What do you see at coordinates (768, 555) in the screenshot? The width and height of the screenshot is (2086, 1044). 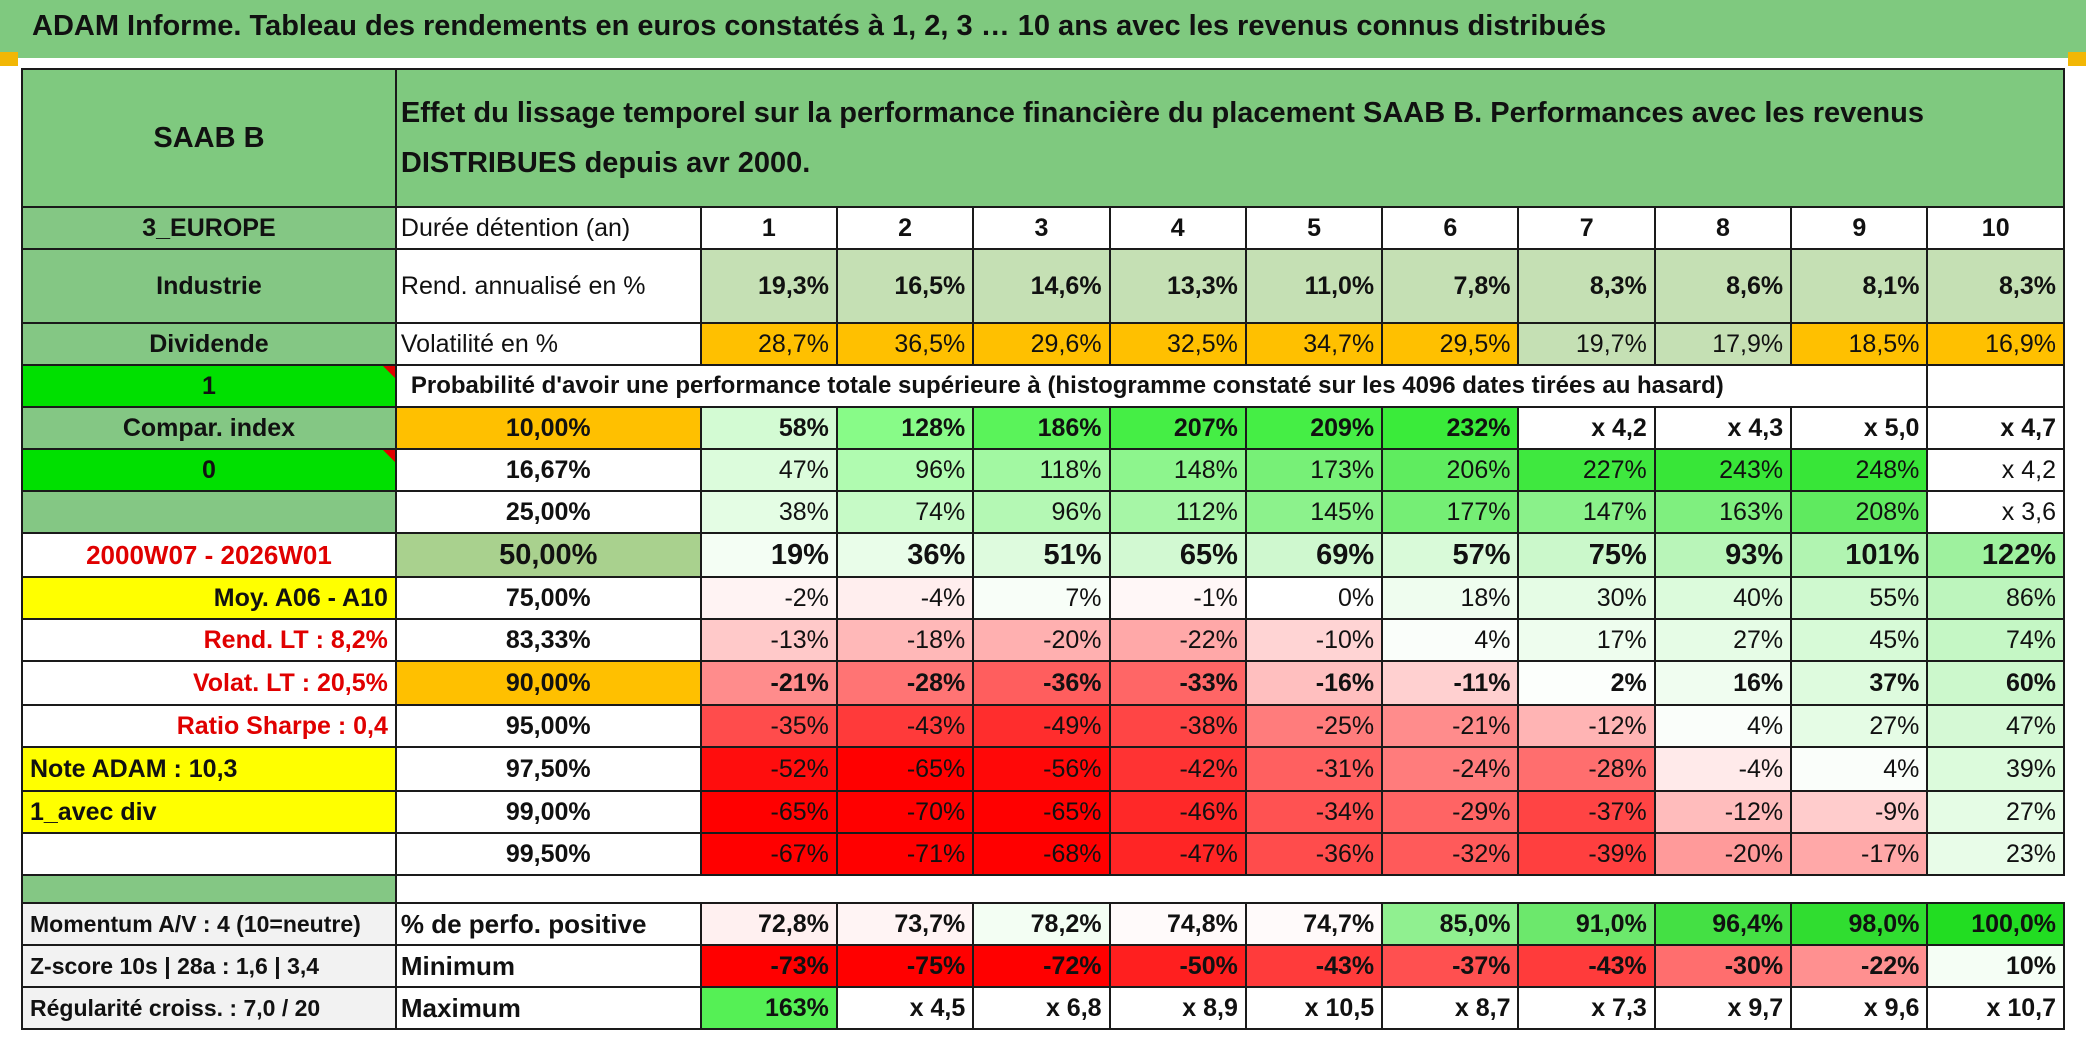 I see `probability-value-cell: 19%` at bounding box center [768, 555].